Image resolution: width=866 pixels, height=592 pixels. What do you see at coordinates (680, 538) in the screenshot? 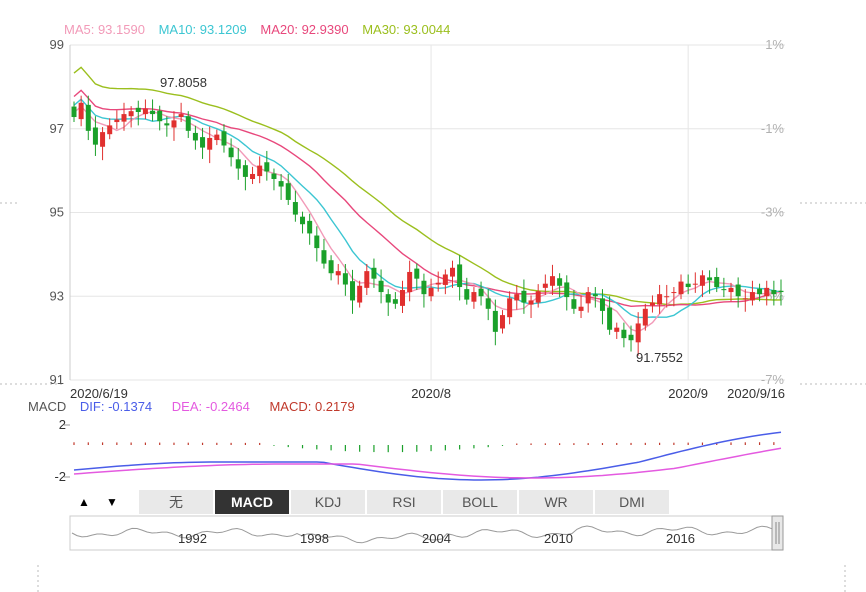
I see `navigator-year-label: 2016` at bounding box center [680, 538].